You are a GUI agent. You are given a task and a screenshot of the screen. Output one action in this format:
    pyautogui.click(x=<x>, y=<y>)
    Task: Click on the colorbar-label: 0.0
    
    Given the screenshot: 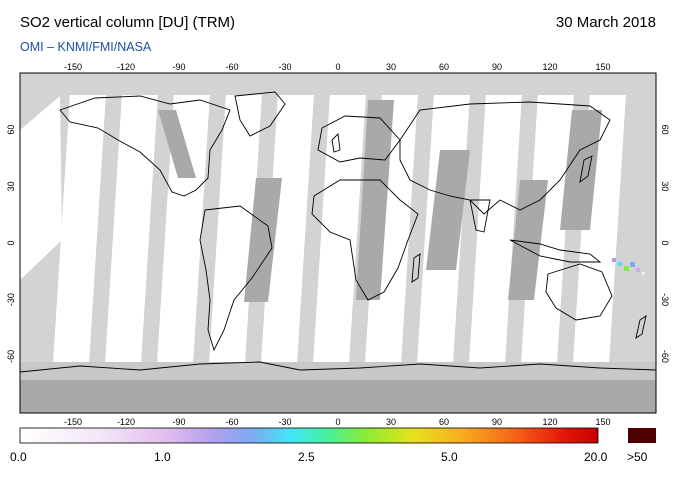 What is the action you would take?
    pyautogui.click(x=18, y=457)
    